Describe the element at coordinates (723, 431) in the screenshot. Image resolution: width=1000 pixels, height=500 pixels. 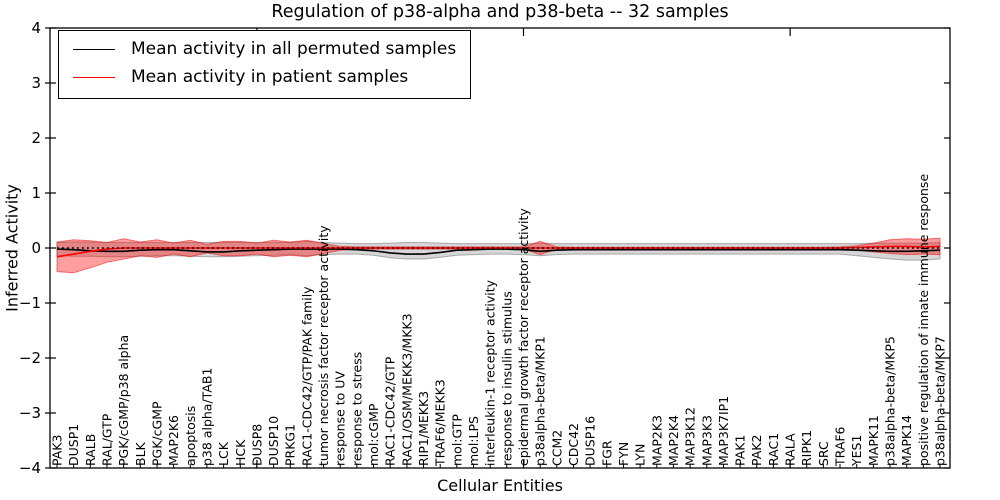
I see `x-tick-label: MAP3K7IP1` at that location.